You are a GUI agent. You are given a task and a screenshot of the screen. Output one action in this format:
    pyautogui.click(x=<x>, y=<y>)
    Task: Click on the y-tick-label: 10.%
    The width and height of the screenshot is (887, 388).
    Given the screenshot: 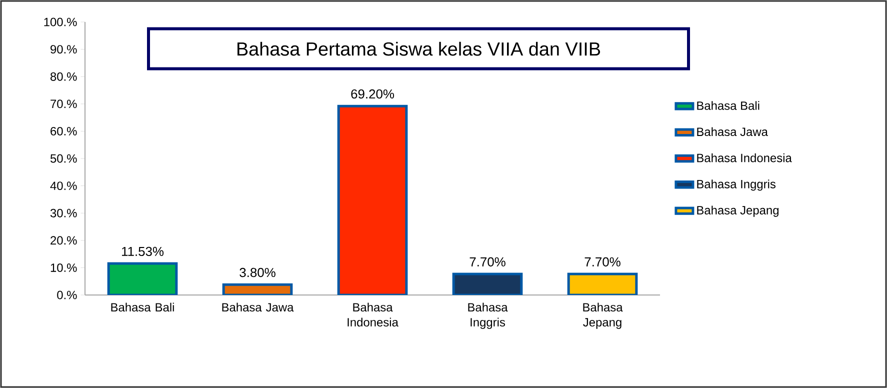 What is the action you would take?
    pyautogui.click(x=63, y=267)
    